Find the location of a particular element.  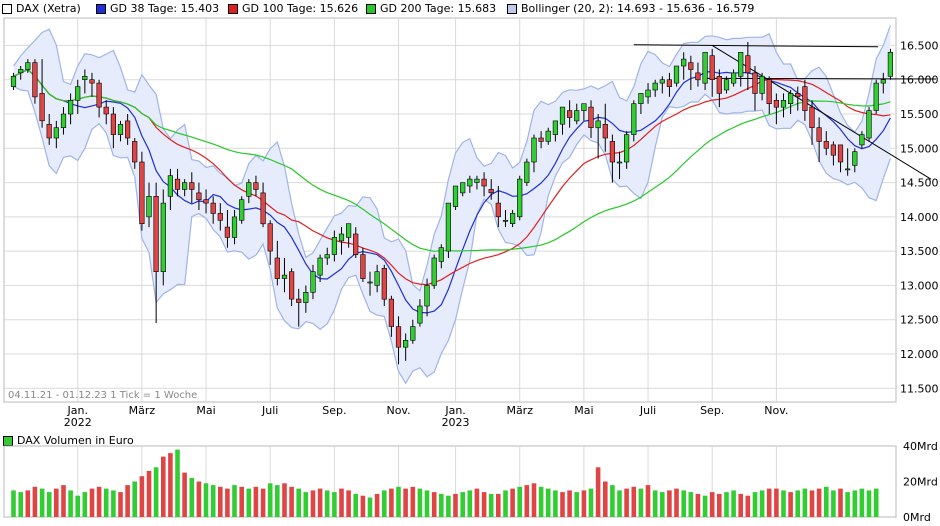

x-tick-label: Mai is located at coordinates (205, 410).